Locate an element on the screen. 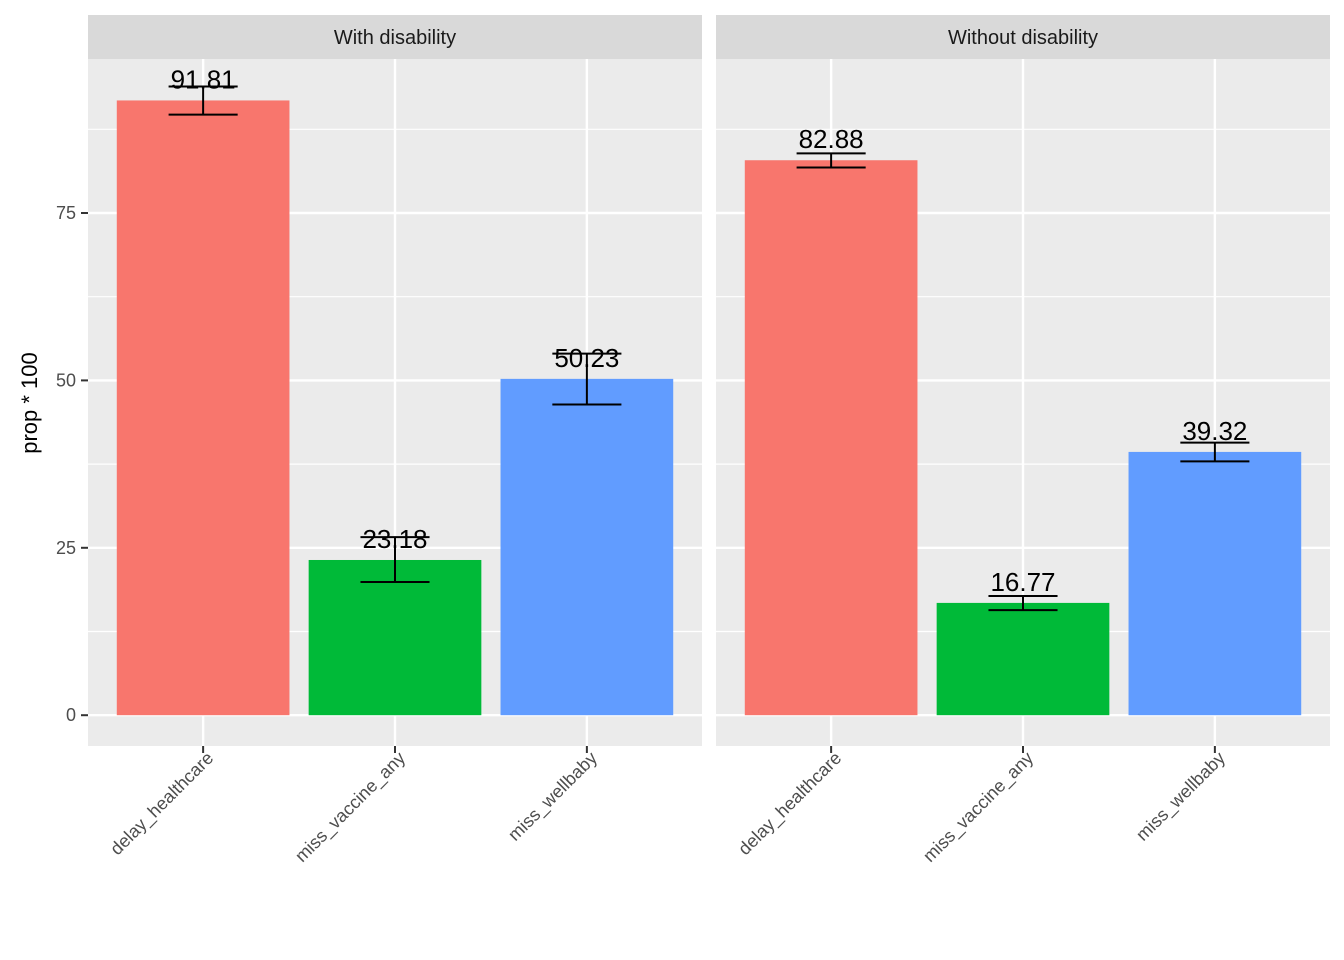 Image resolution: width=1344 pixels, height=960 pixels. data-label: 16.77 is located at coordinates (1022, 582).